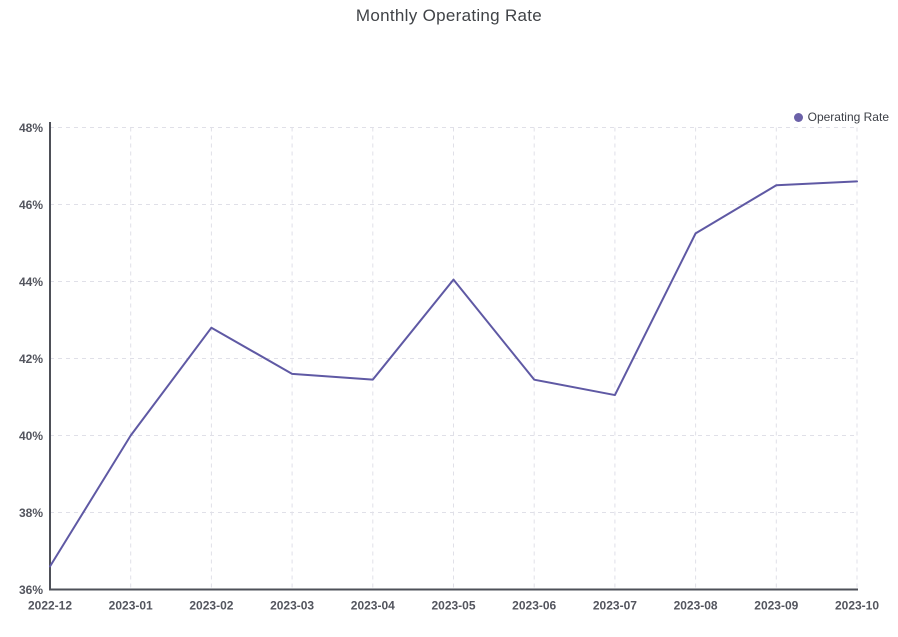 The height and width of the screenshot is (637, 898). I want to click on y-tick-label: 48%, so click(31, 128).